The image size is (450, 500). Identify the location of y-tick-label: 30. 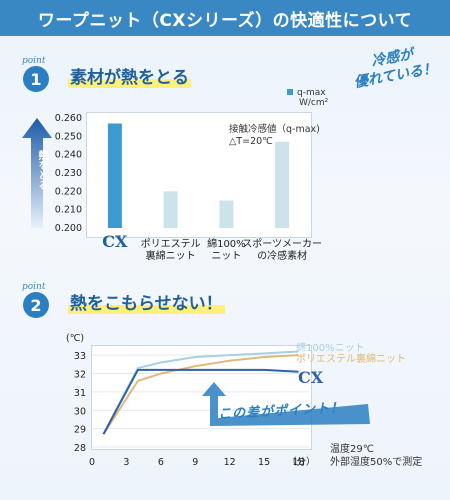
(80, 411).